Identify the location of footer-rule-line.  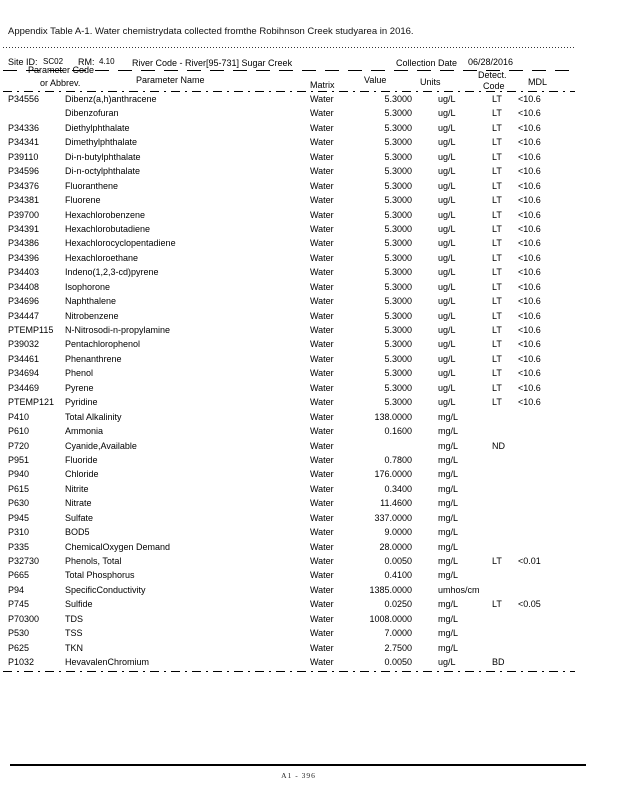
(298, 765).